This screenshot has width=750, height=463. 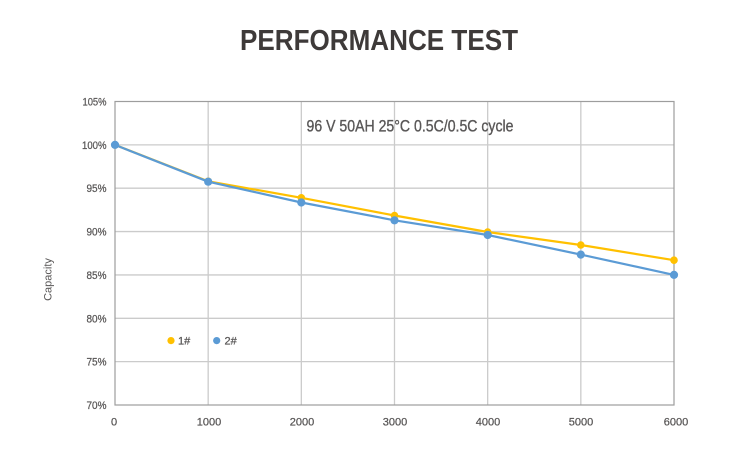 What do you see at coordinates (395, 423) in the screenshot?
I see `svg-text: 3000` at bounding box center [395, 423].